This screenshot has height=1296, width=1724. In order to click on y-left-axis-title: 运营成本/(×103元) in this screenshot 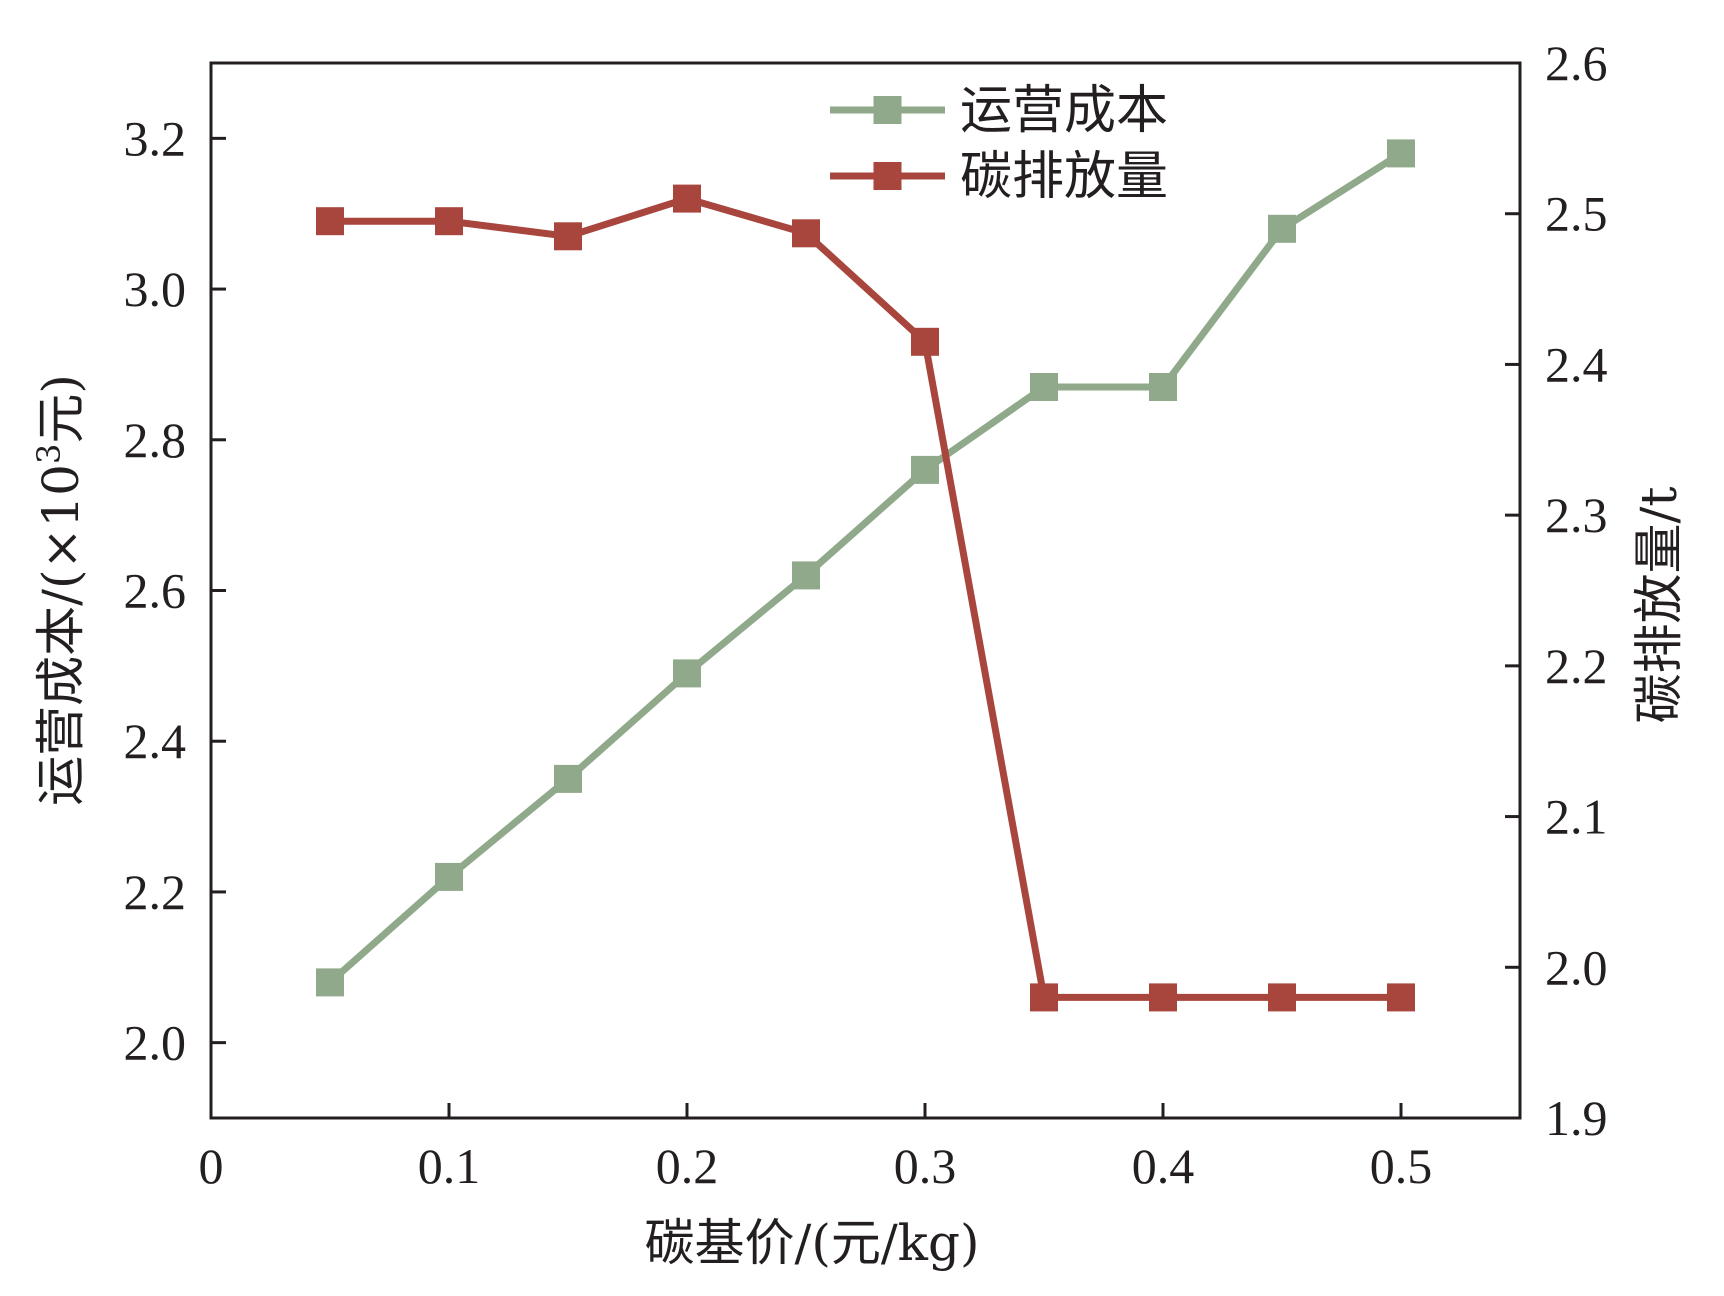, I will do `click(60, 590)`.